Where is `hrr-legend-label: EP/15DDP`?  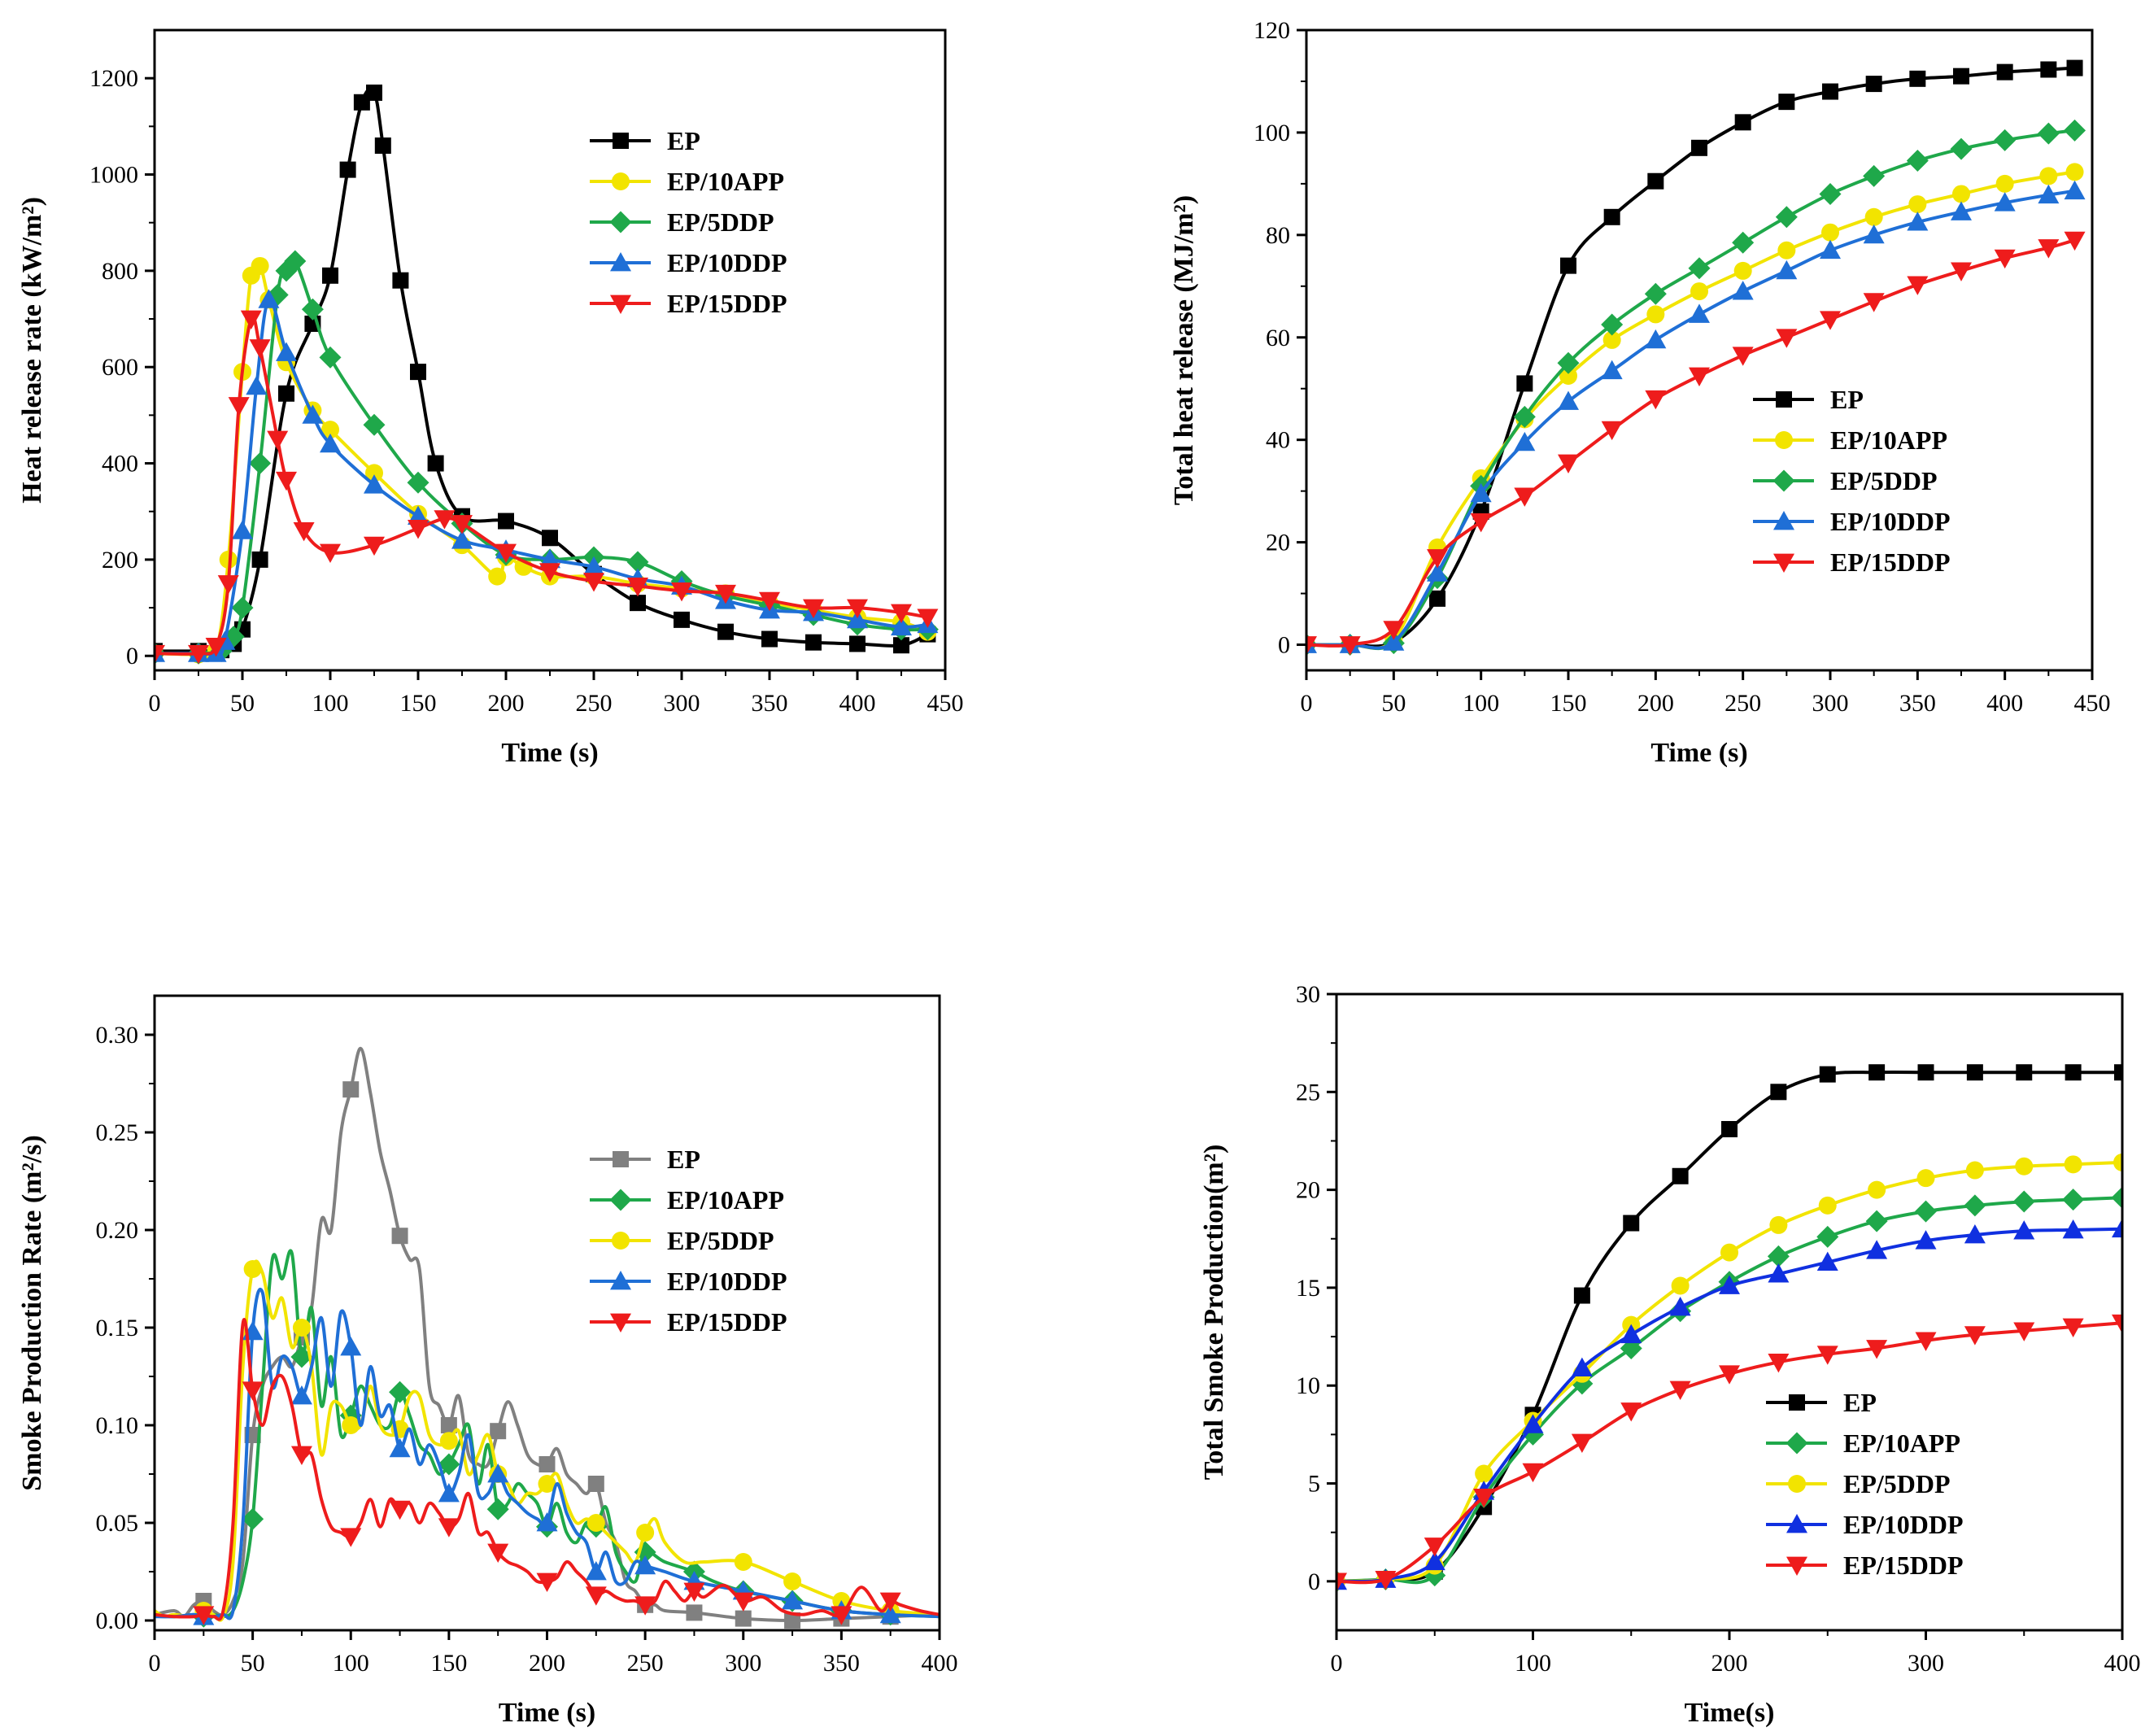
hrr-legend-label: EP/15DDP is located at coordinates (727, 303).